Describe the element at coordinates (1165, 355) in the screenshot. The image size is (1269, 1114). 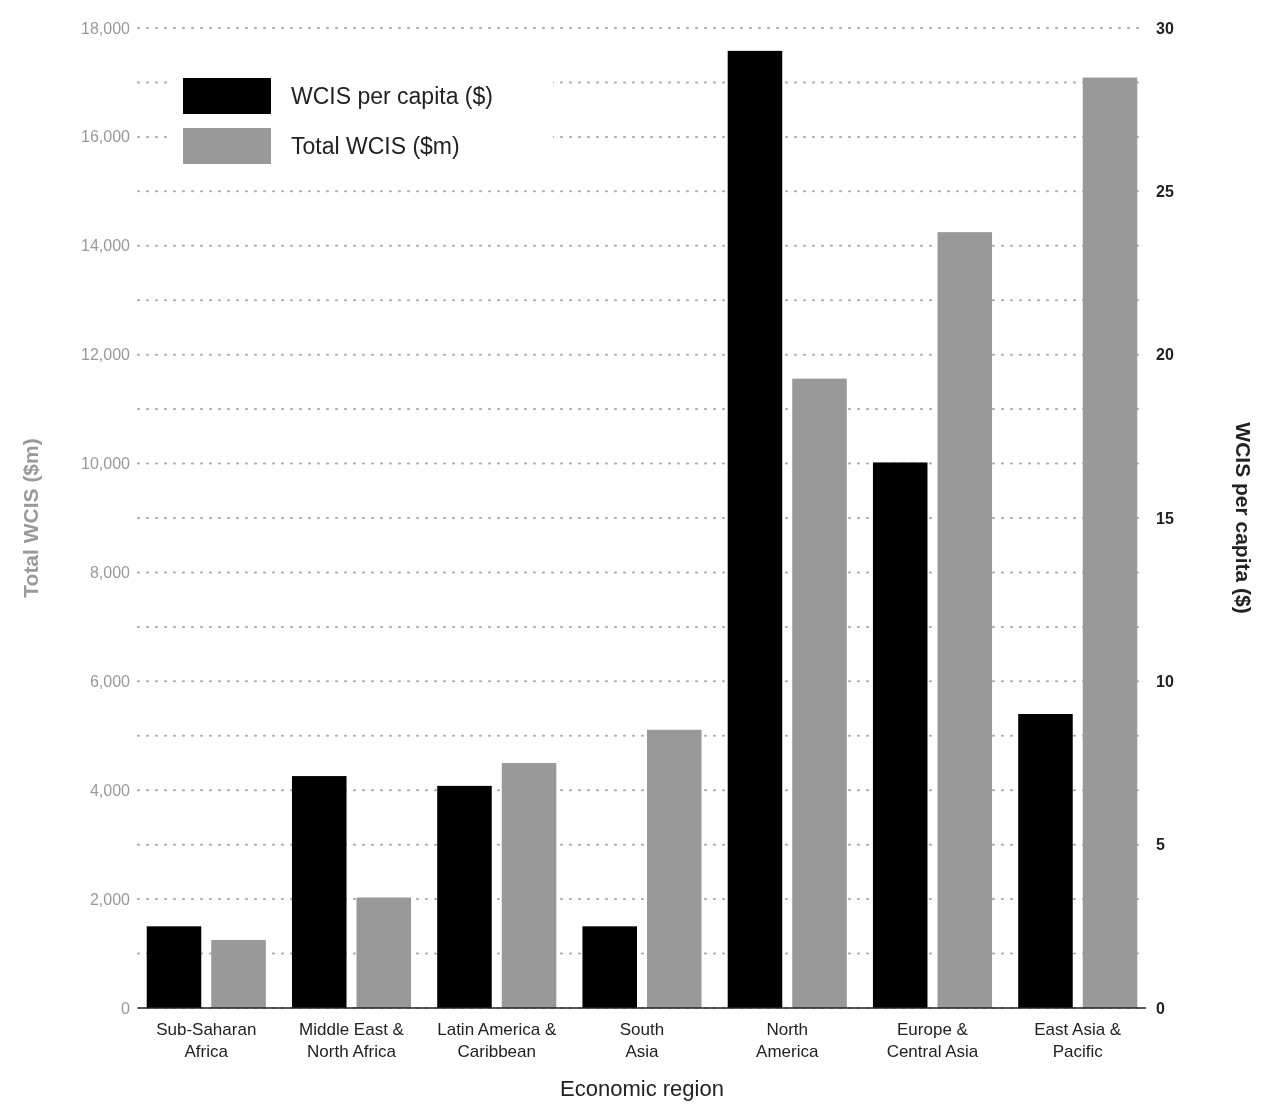
I see `y2-tick-label: 20` at that location.